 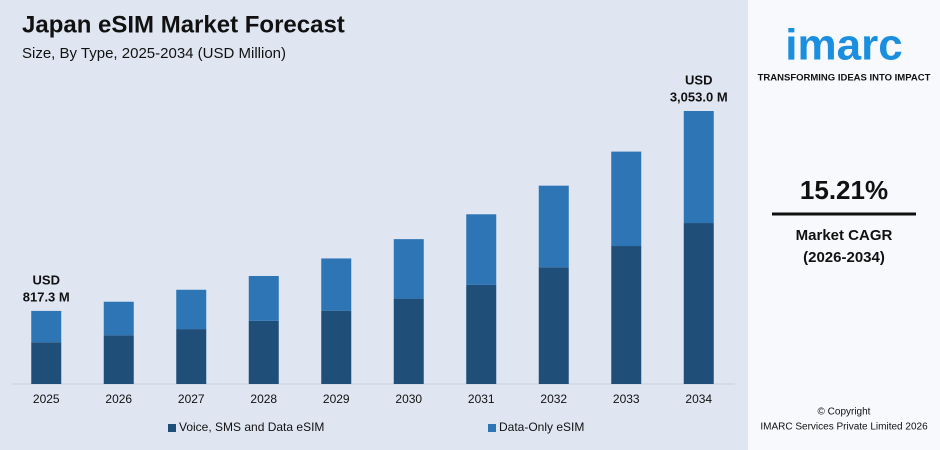 What do you see at coordinates (844, 78) in the screenshot?
I see `tagline: TRANSFORMING IDEAS INTO IMPACT` at bounding box center [844, 78].